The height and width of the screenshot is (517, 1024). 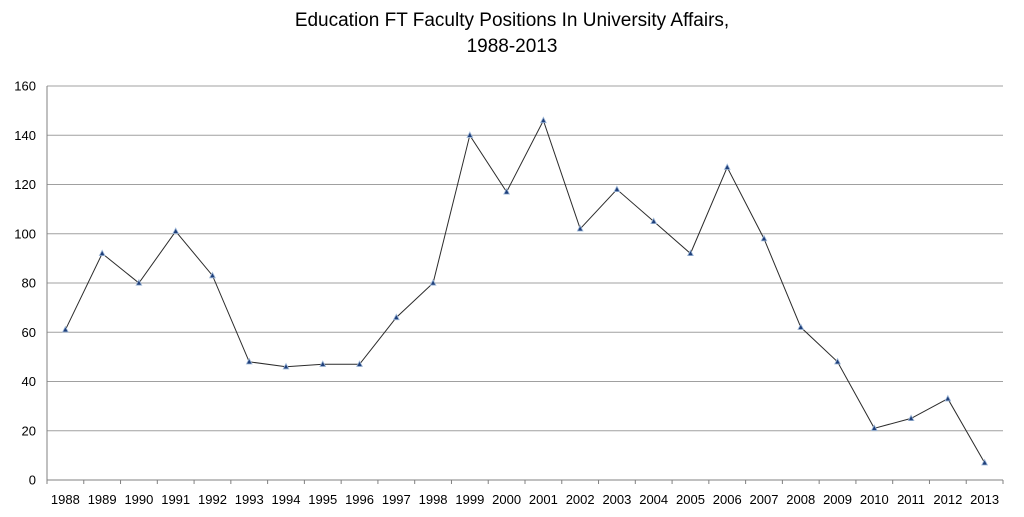 I want to click on y-tick-label: 20, so click(x=29, y=430).